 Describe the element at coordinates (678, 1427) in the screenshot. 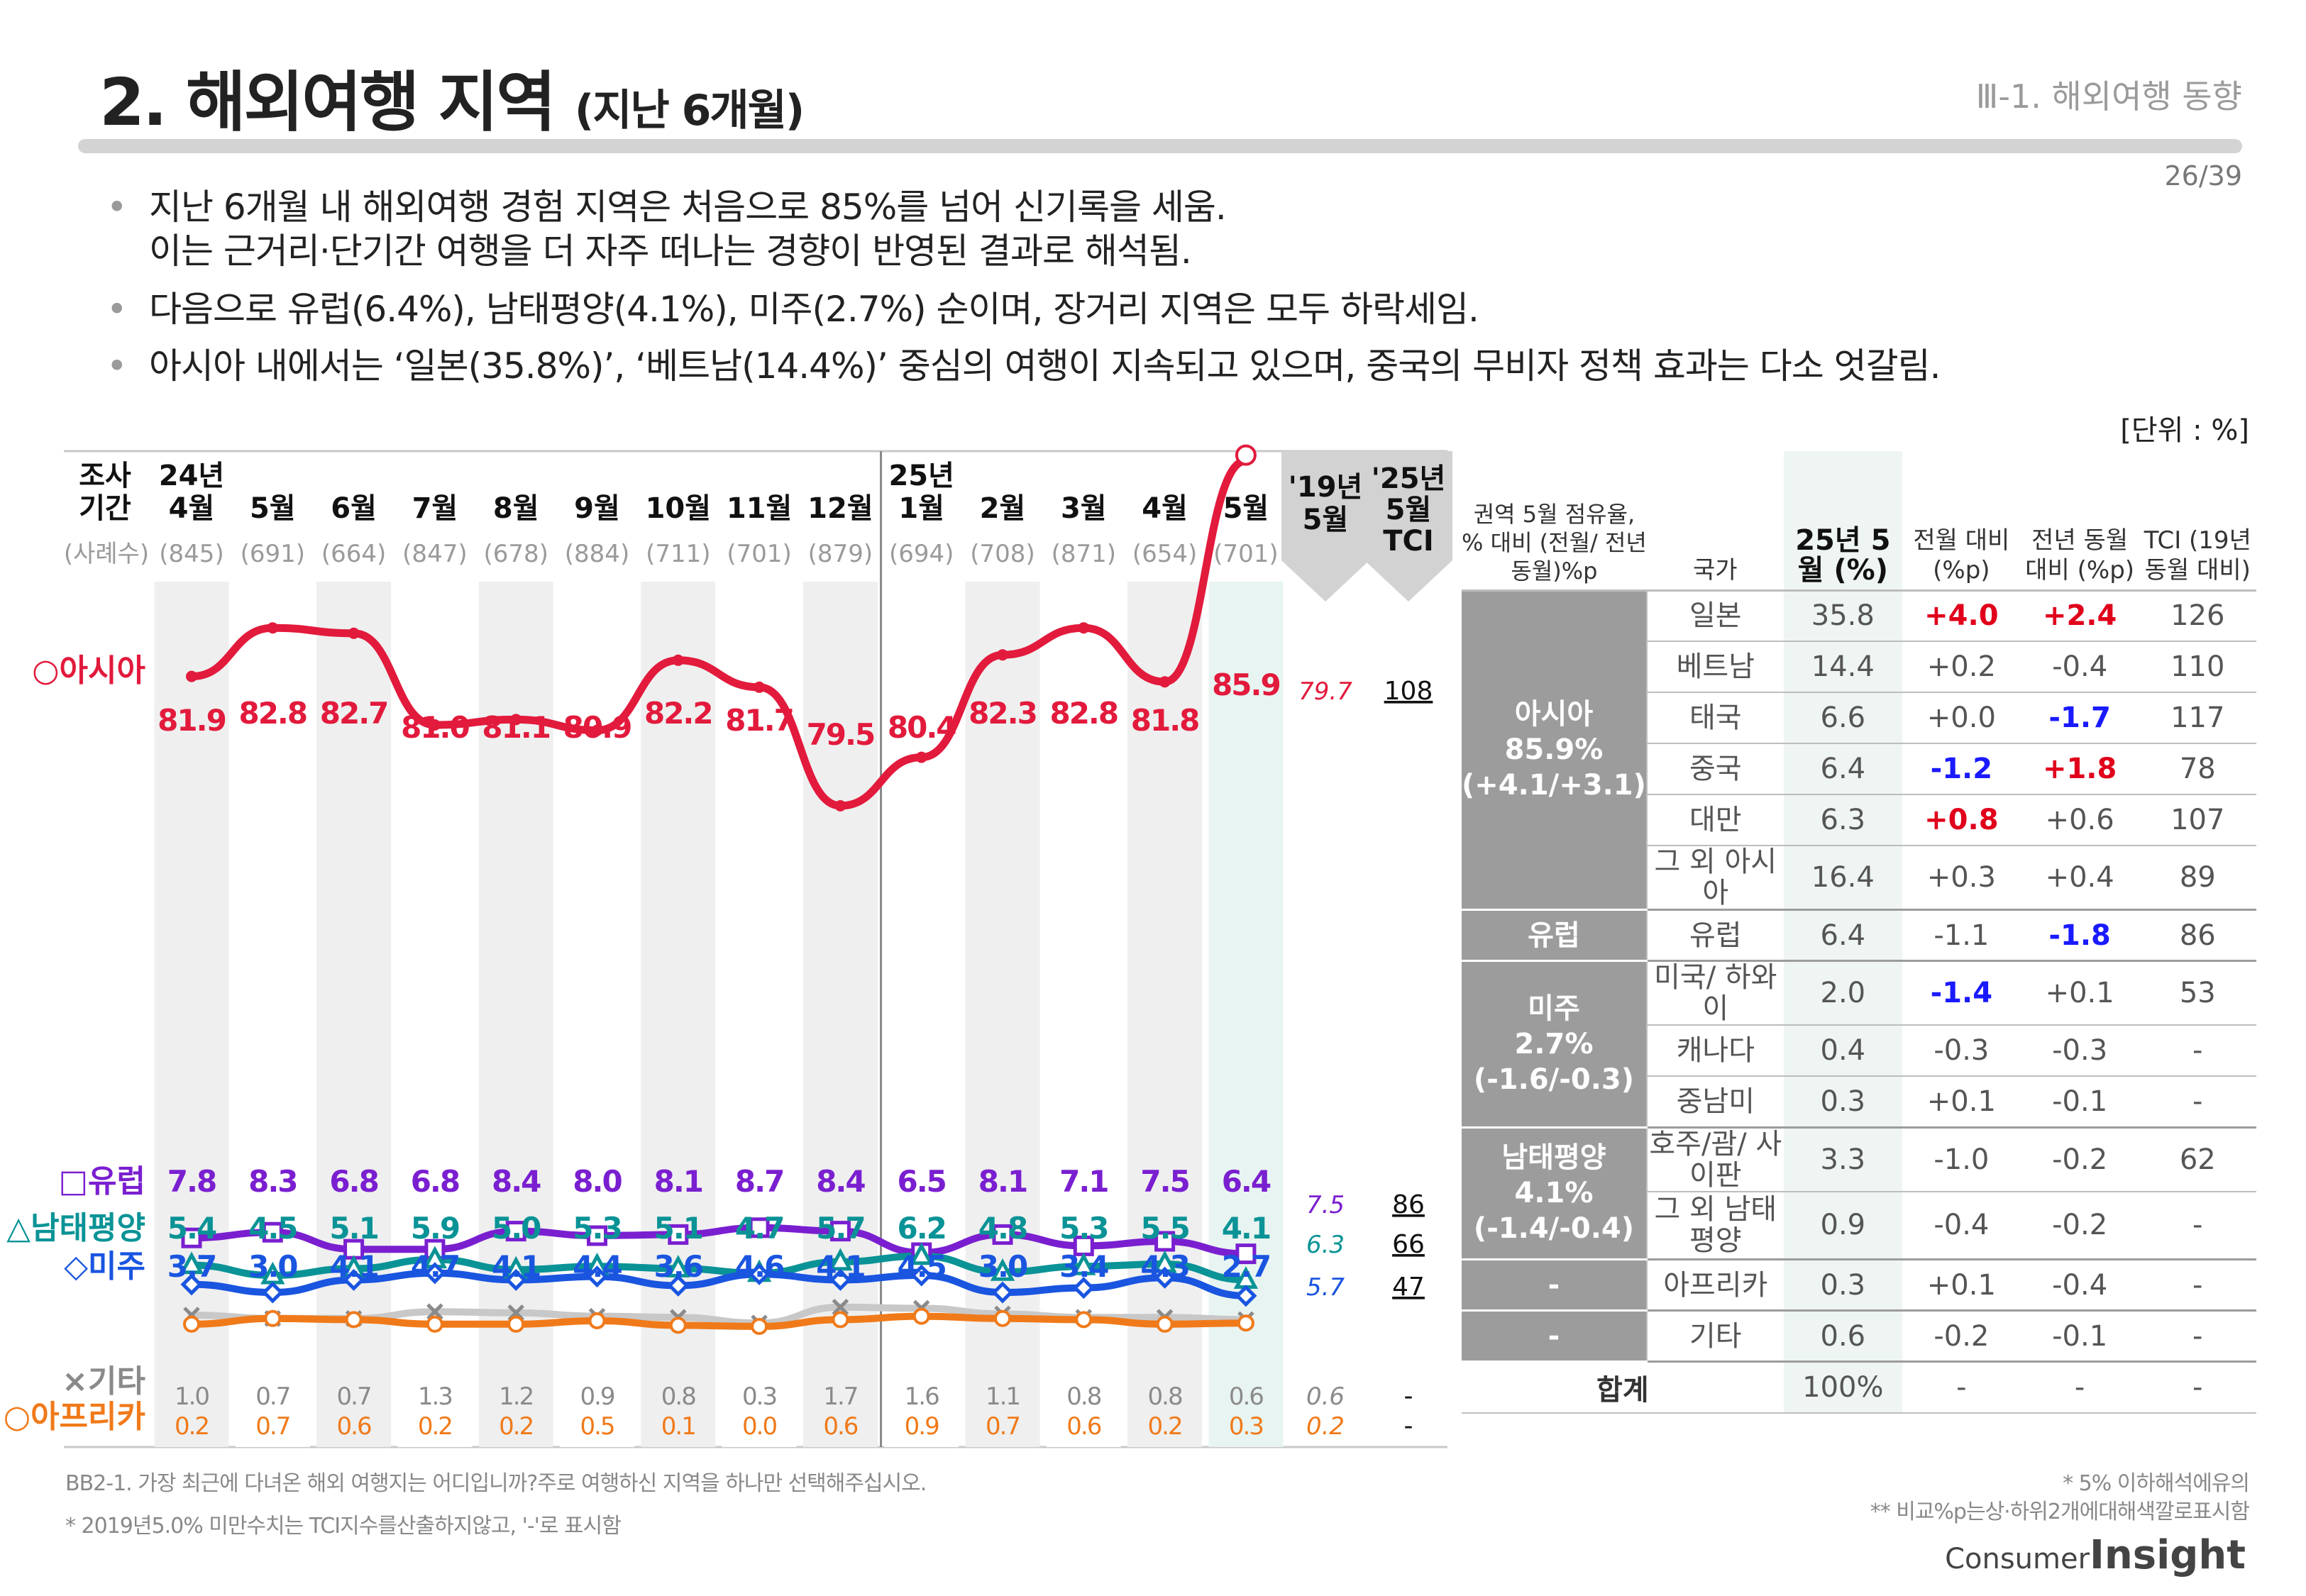

I see `data-label-아프리카: 0.1` at that location.